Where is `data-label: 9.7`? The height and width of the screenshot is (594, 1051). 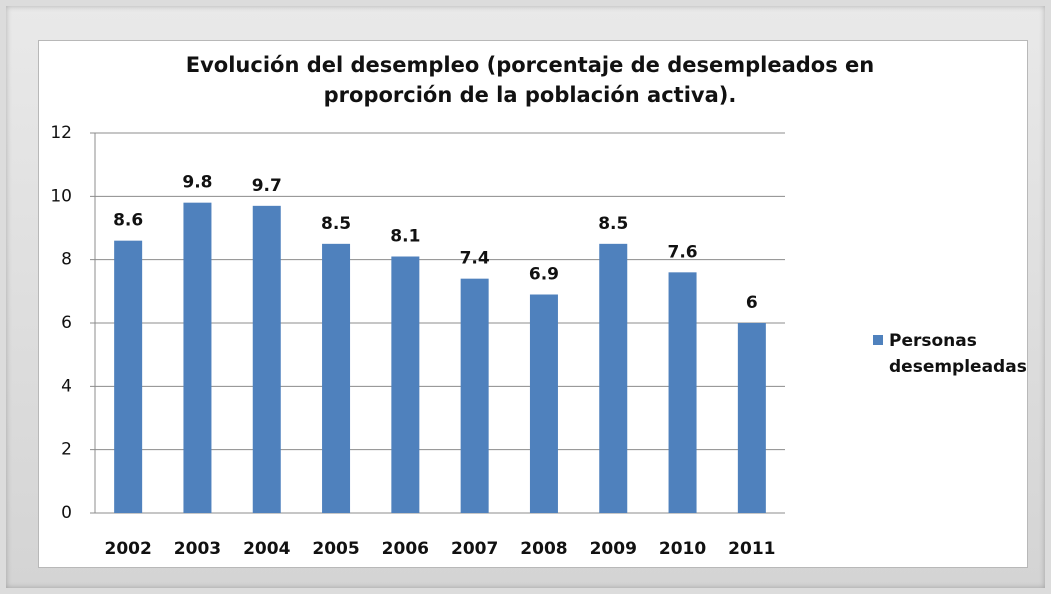
data-label: 9.7 is located at coordinates (267, 186).